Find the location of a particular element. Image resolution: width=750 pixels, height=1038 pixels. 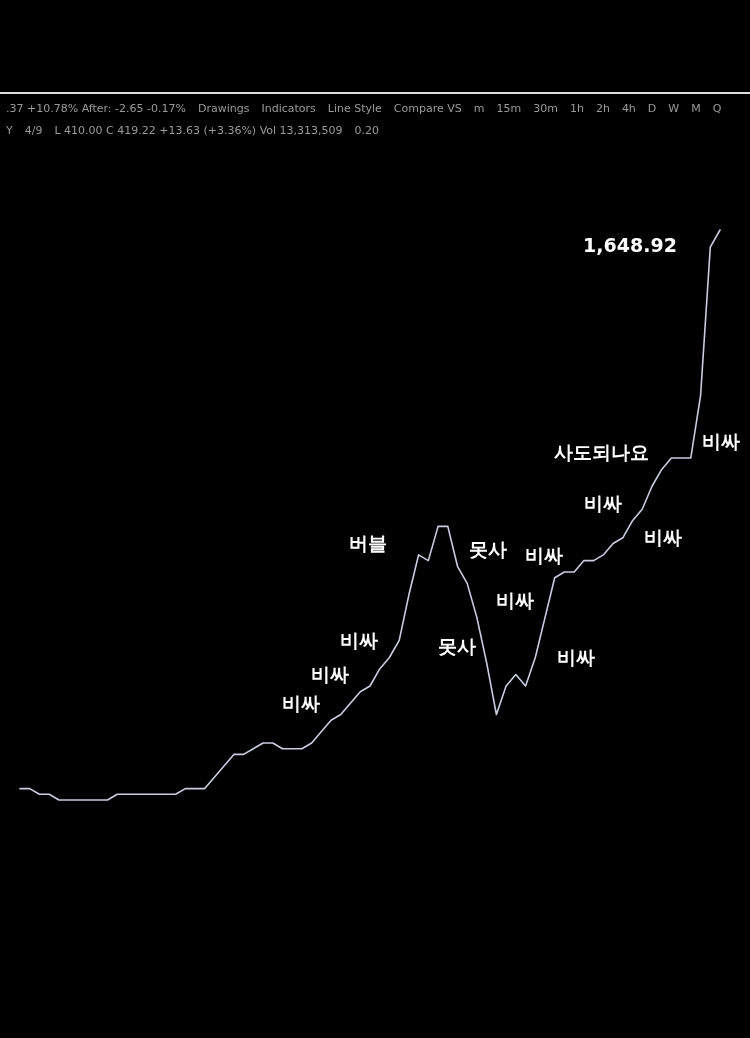

annotation: D is located at coordinates (652, 109).